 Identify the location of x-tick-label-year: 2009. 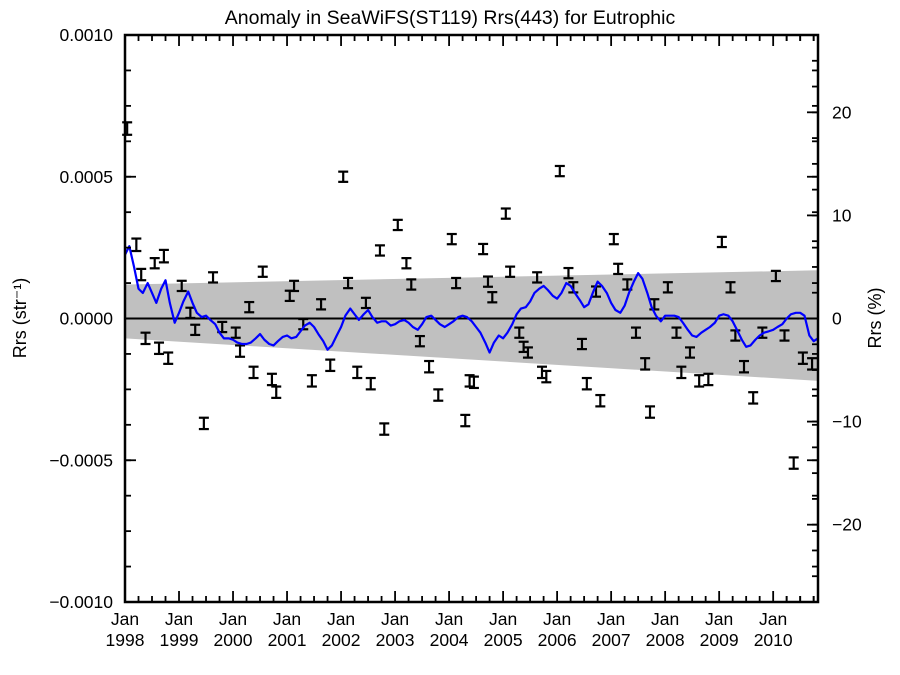
(719, 640).